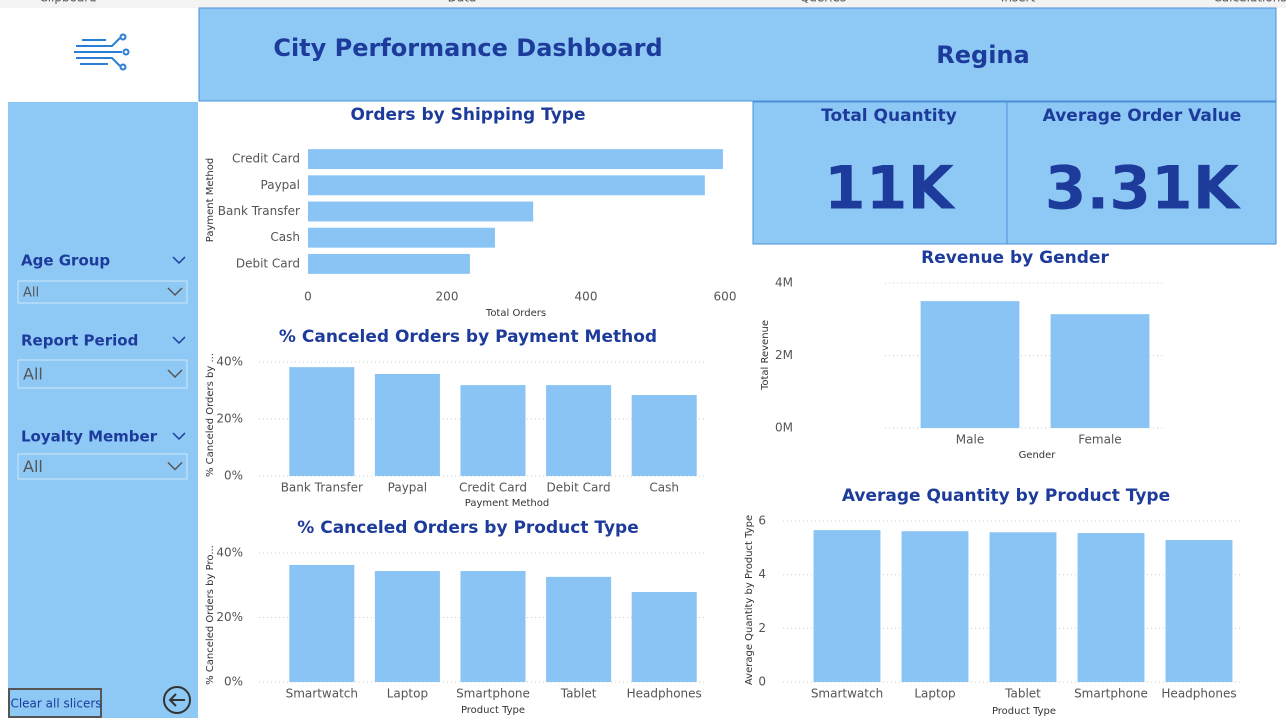  I want to click on ribbon-label: Data, so click(462, 2).